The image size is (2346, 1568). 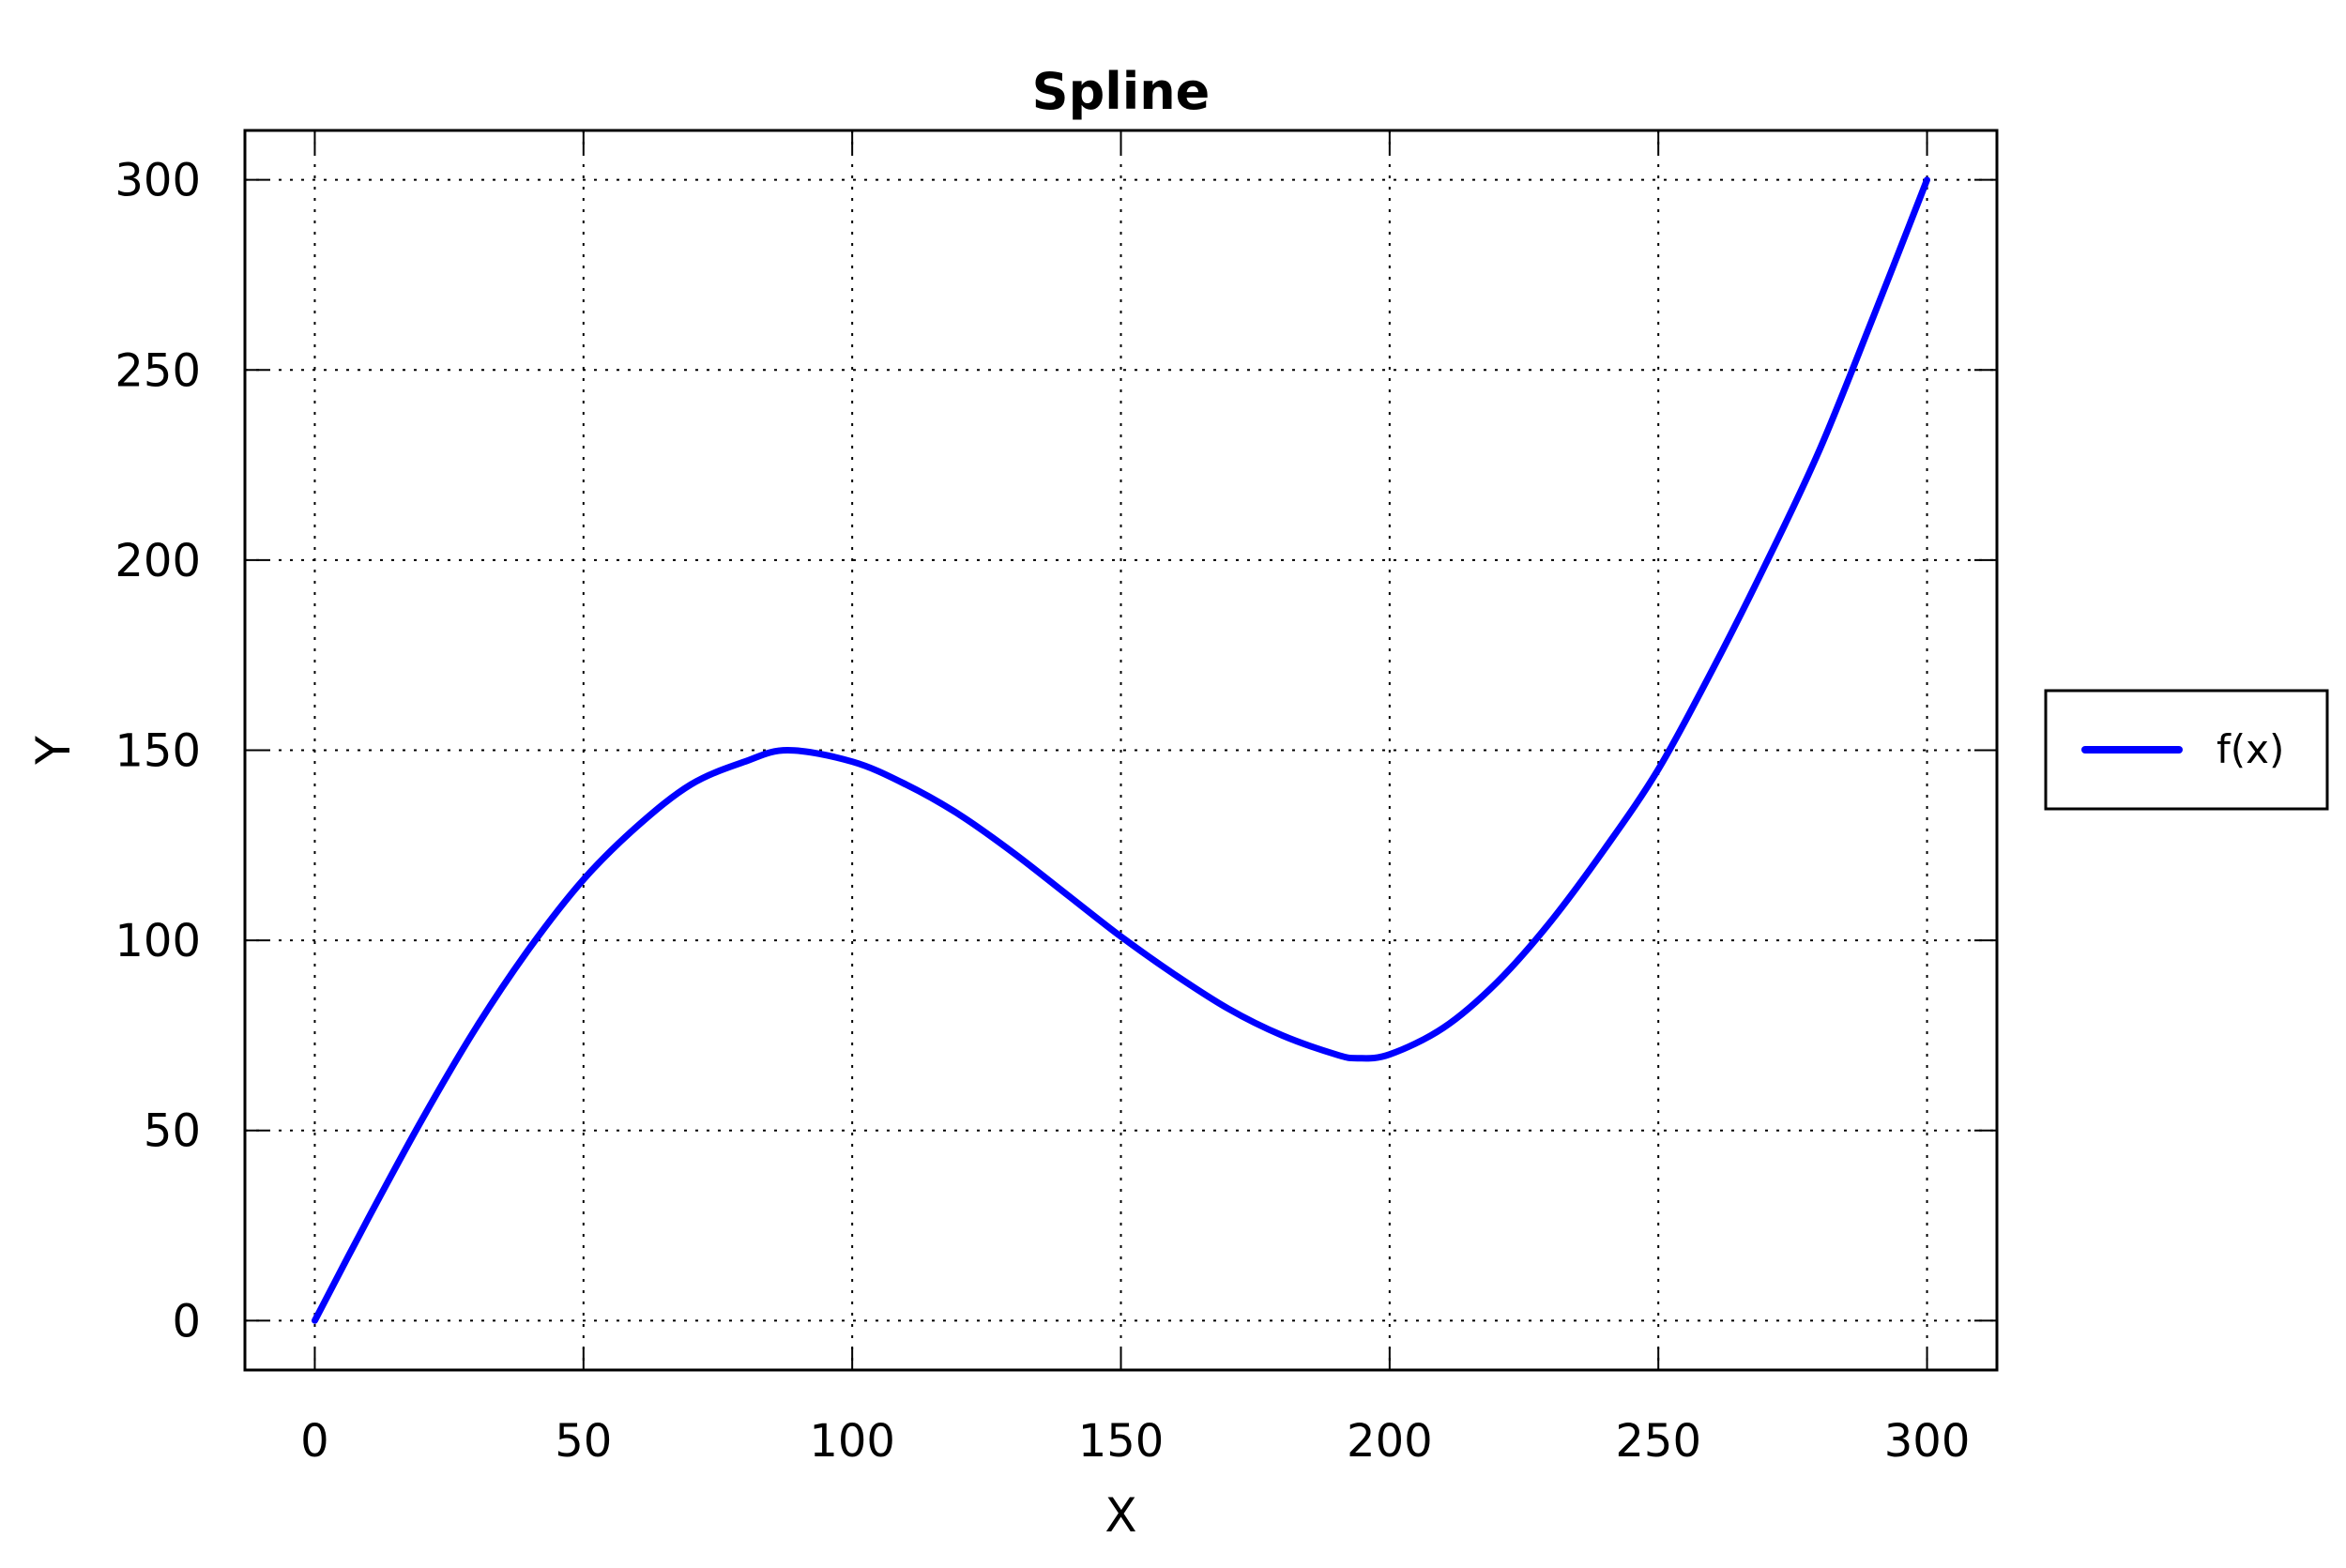 I want to click on y-tick-label: 250, so click(x=157, y=370).